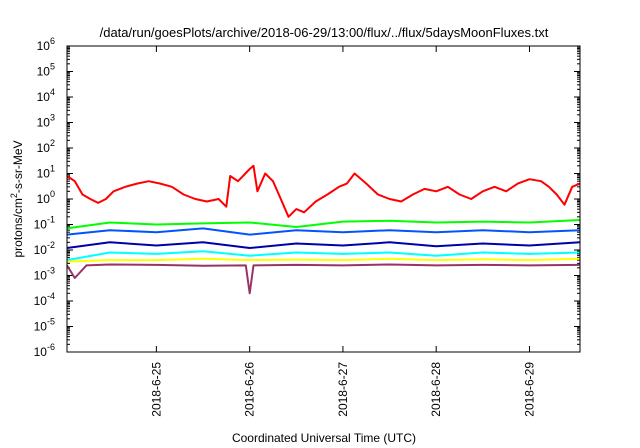 The width and height of the screenshot is (640, 448). What do you see at coordinates (324, 438) in the screenshot?
I see `x-axis-label: Coordinated Universal Time (UTC)` at bounding box center [324, 438].